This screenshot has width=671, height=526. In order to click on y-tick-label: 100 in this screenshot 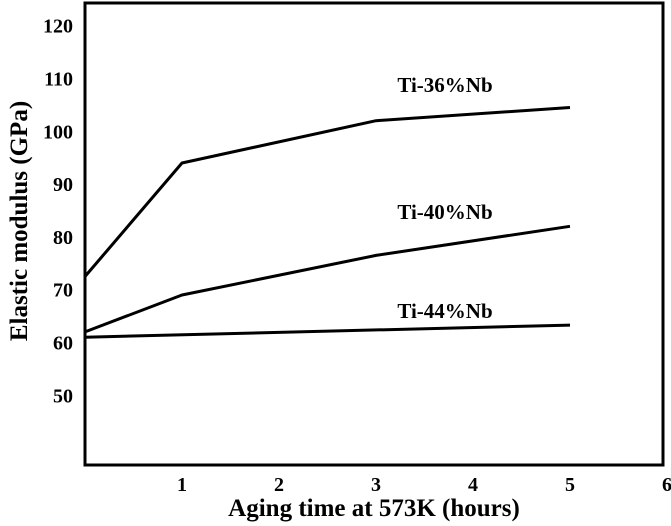, I will do `click(58, 132)`.